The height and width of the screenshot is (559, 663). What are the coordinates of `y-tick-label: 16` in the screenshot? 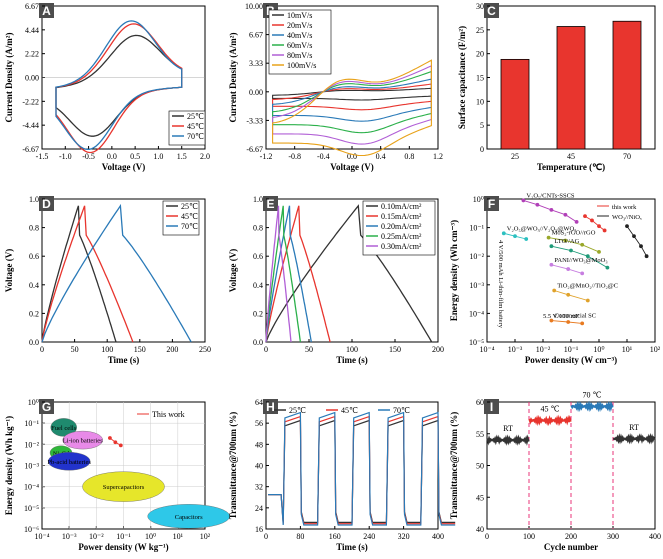 It's located at (259, 529).